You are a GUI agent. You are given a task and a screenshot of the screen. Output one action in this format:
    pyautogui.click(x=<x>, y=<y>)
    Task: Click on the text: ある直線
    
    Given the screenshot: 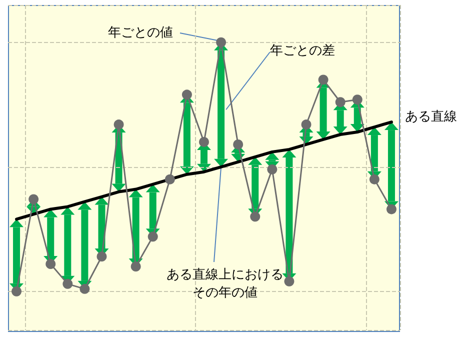 What is the action you would take?
    pyautogui.click(x=431, y=117)
    